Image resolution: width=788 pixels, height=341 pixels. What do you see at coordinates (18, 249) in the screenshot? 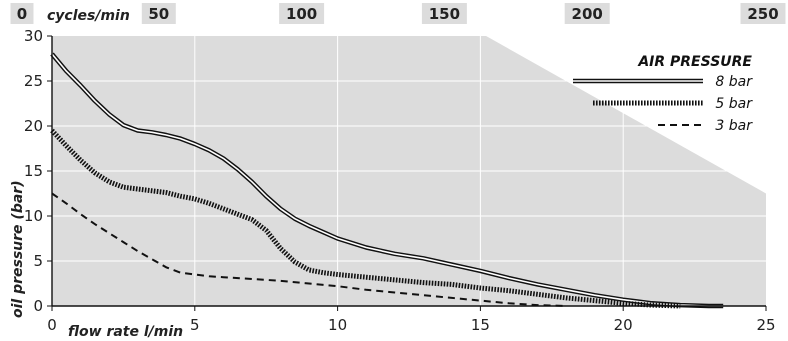
I see `y-axis-label: oil pressure (bar)` at bounding box center [18, 249].